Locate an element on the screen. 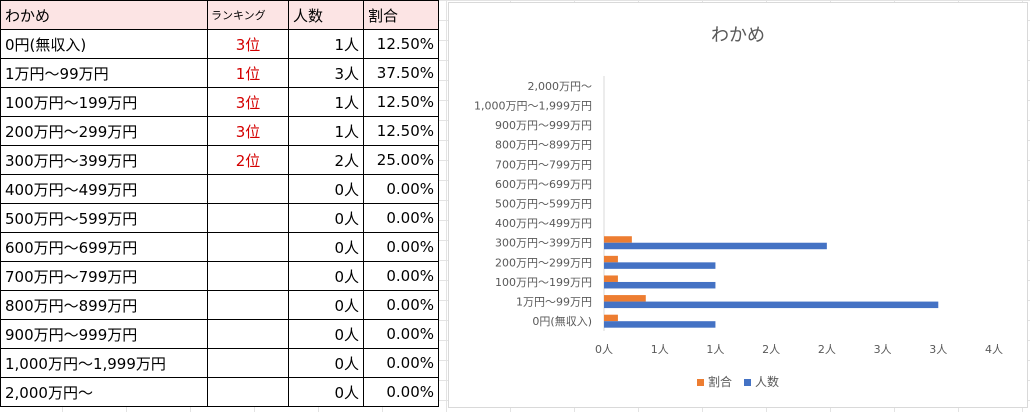 Image resolution: width=1030 pixels, height=412 pixels. header-rank-cell: ランキング is located at coordinates (248, 15).